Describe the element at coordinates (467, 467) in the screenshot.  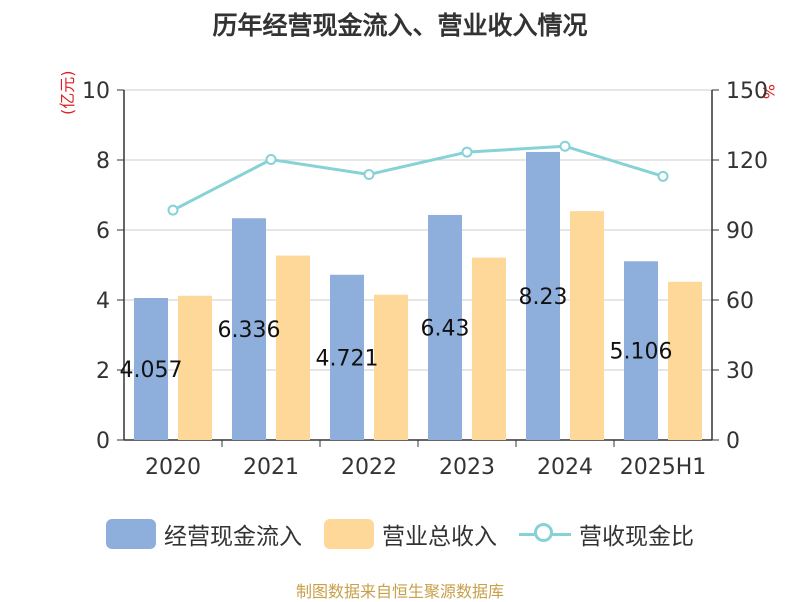
I see `x-tick-label: 2023` at that location.